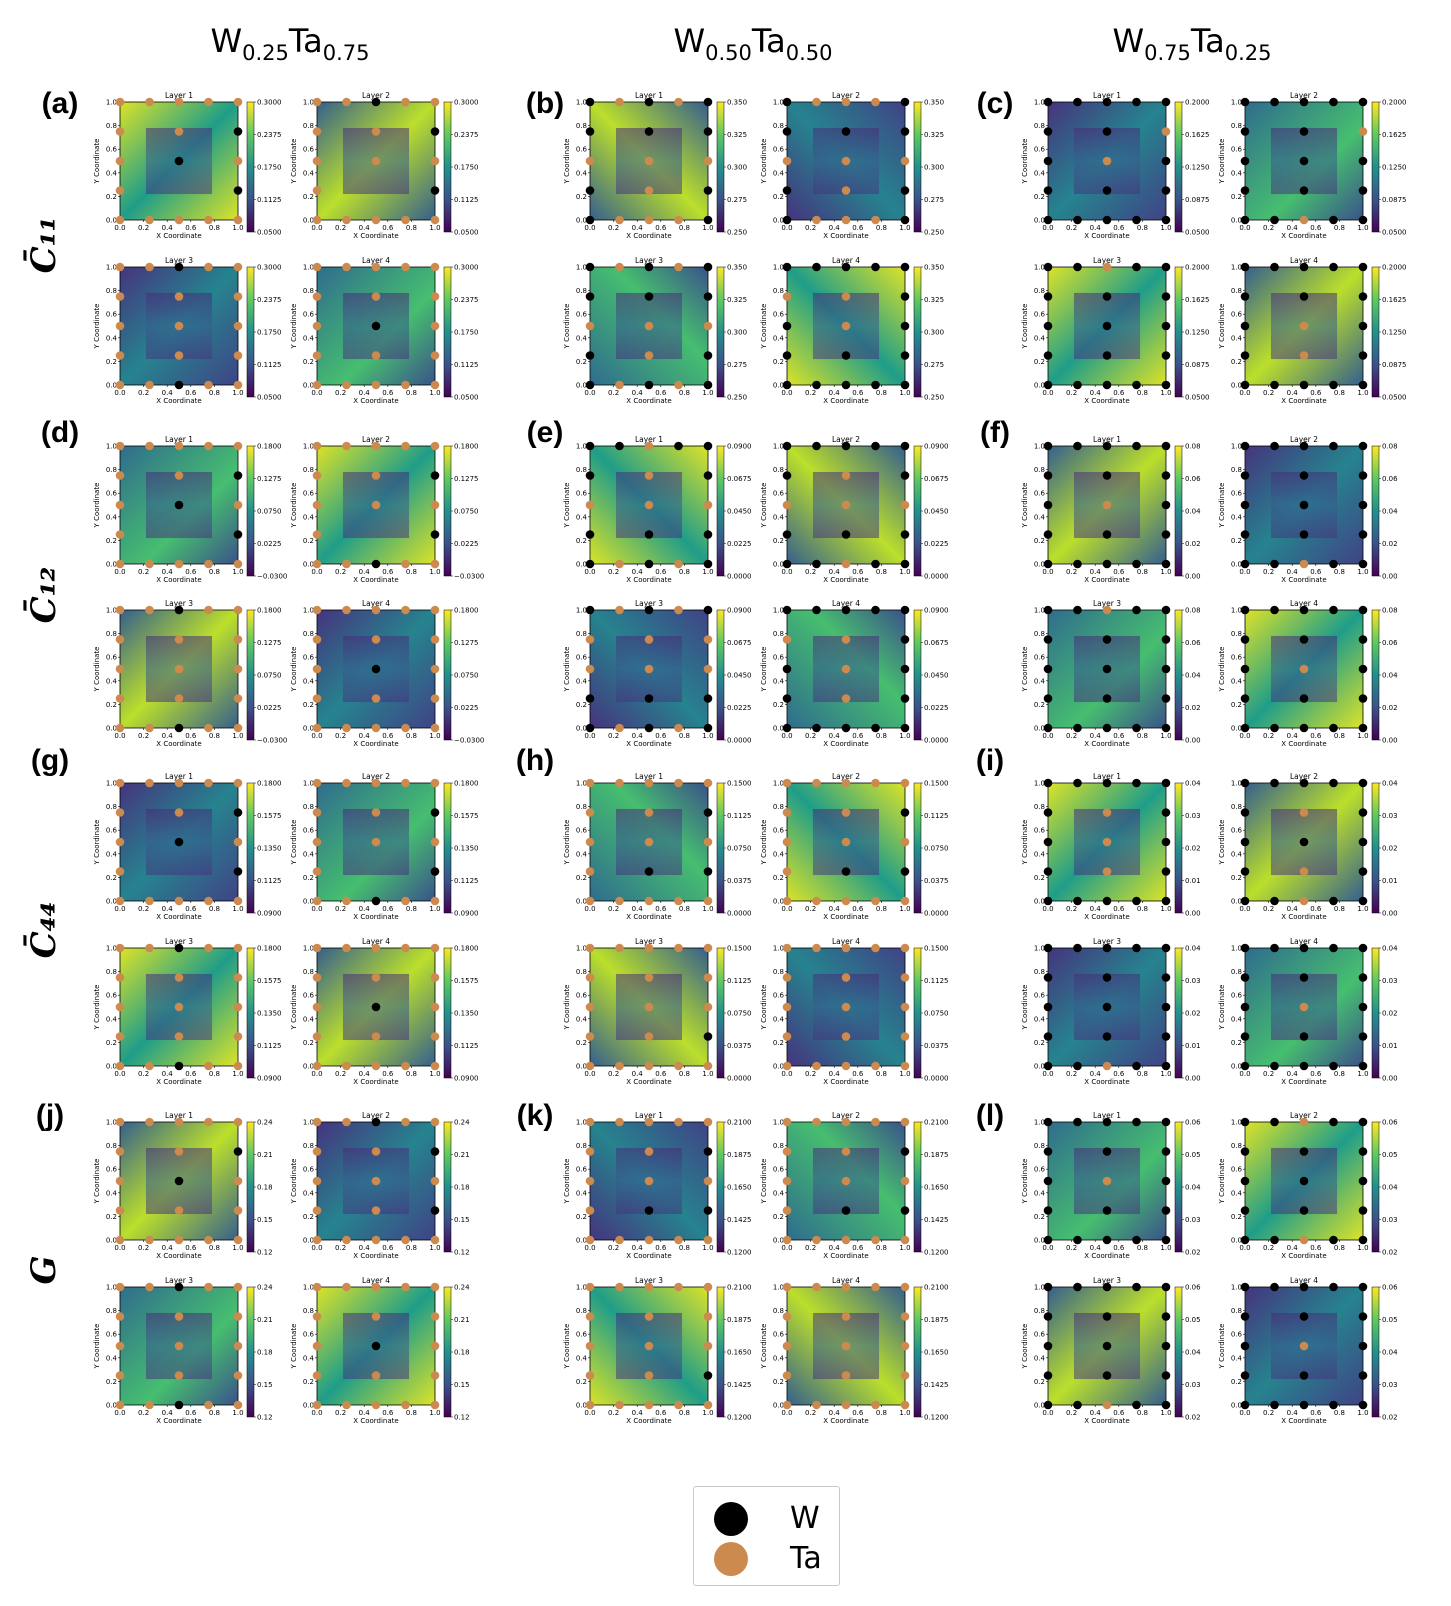 The height and width of the screenshot is (1606, 1451). Describe the element at coordinates (1193, 1079) in the screenshot. I see `colorbar-tick-label: 0.00` at that location.